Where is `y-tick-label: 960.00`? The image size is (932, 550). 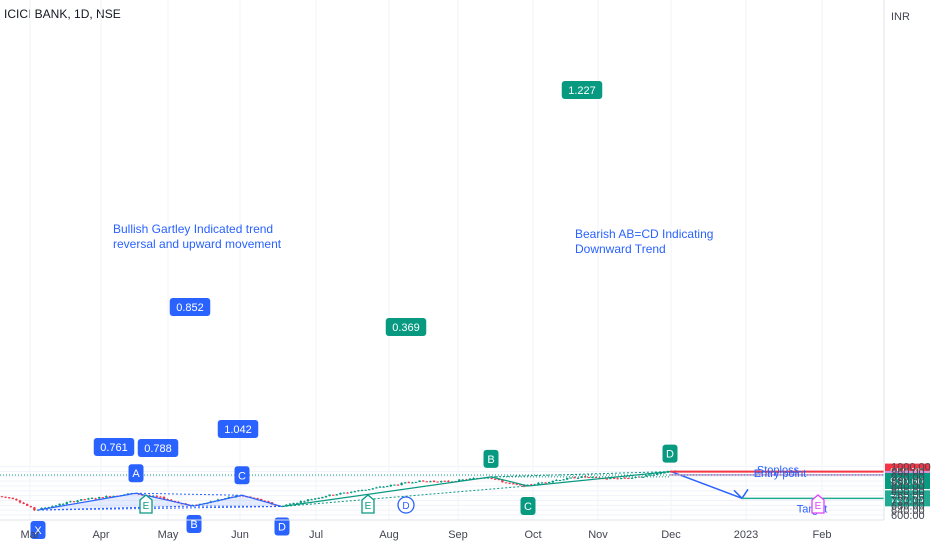 y-tick-label: 960.00 is located at coordinates (908, 472).